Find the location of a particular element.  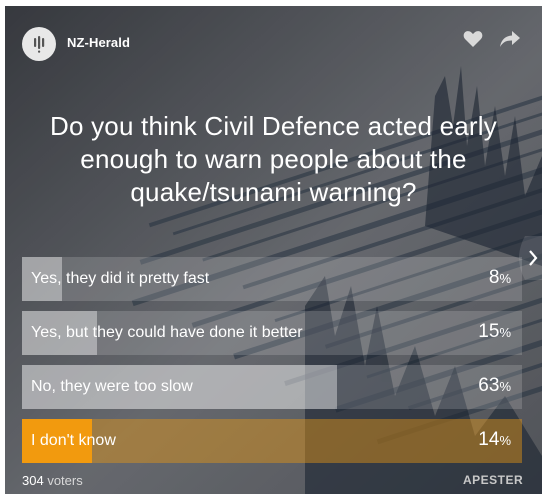

share-arrow-icon is located at coordinates (510, 39).